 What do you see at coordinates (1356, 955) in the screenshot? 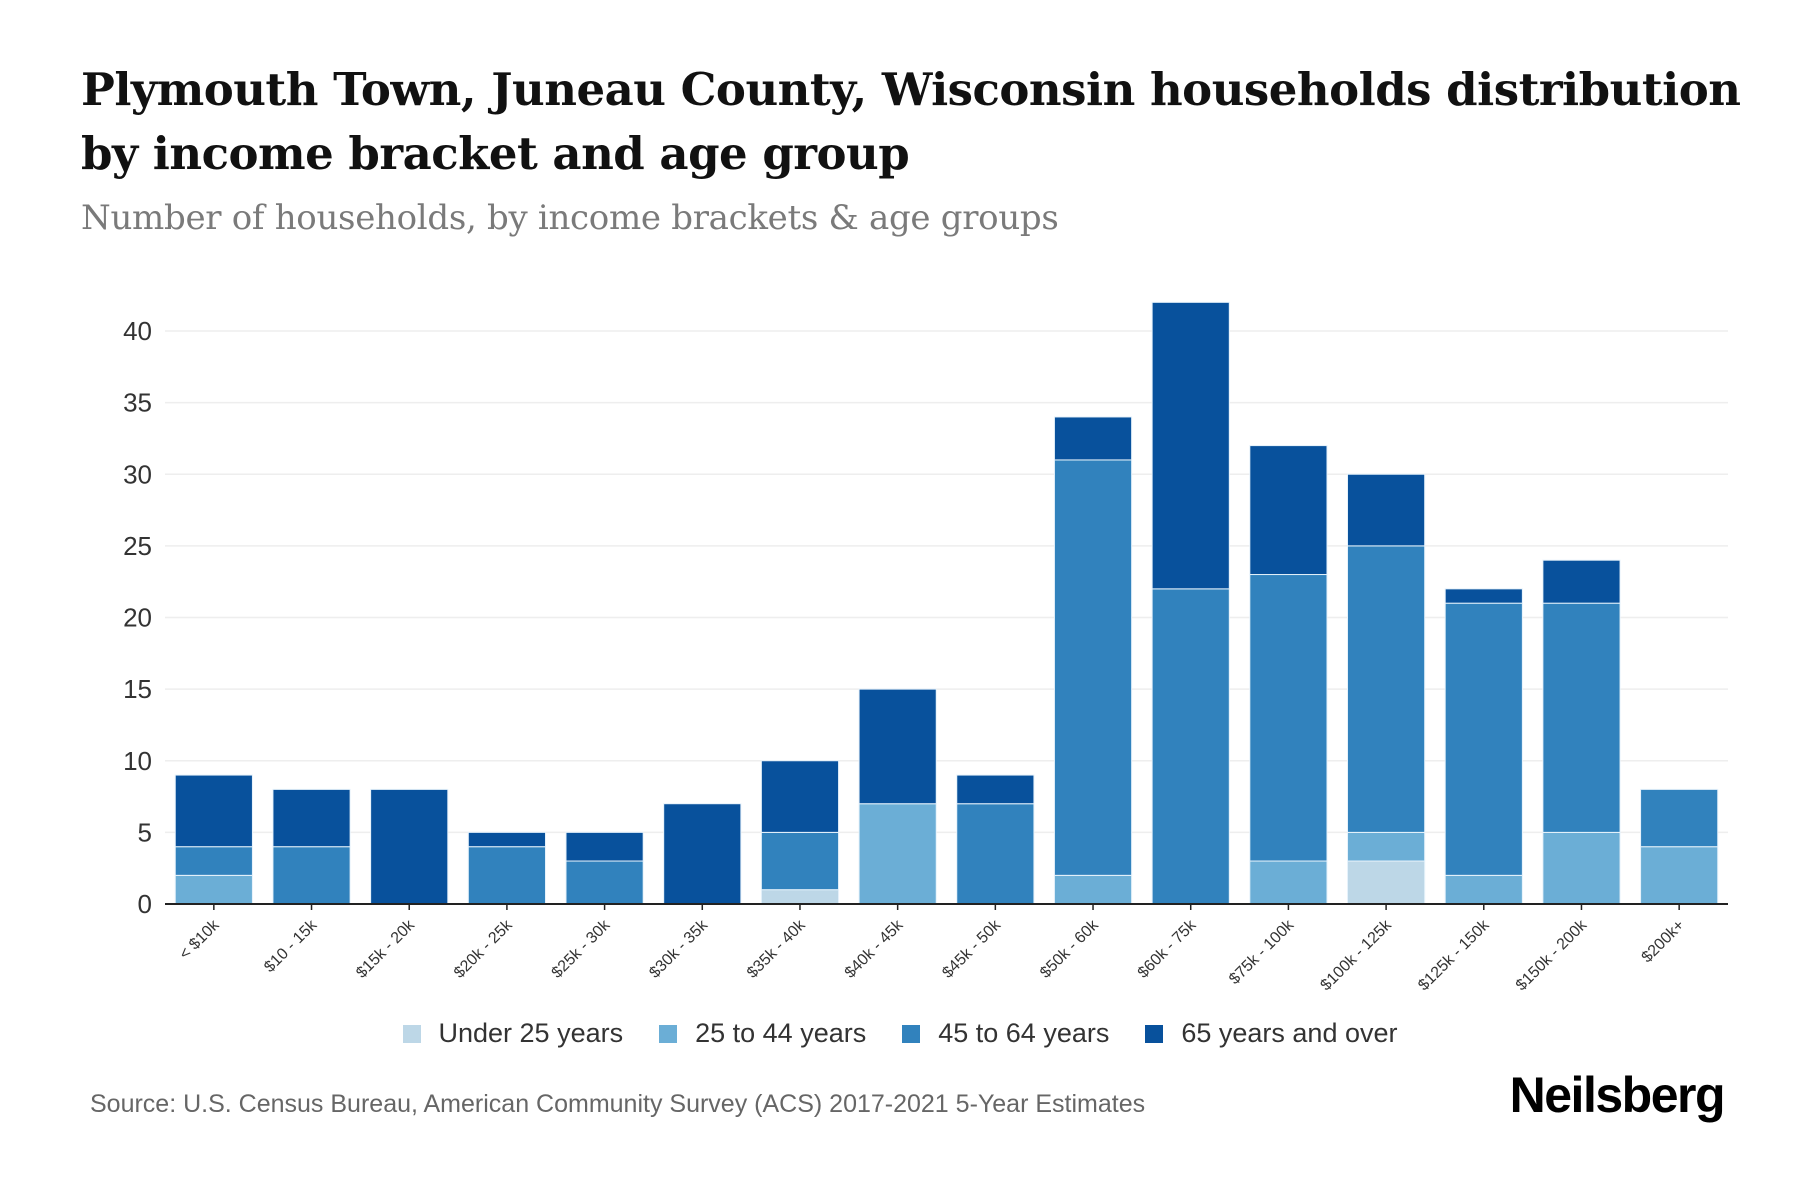
I see `x-tick-label: $100k - 125k` at bounding box center [1356, 955].